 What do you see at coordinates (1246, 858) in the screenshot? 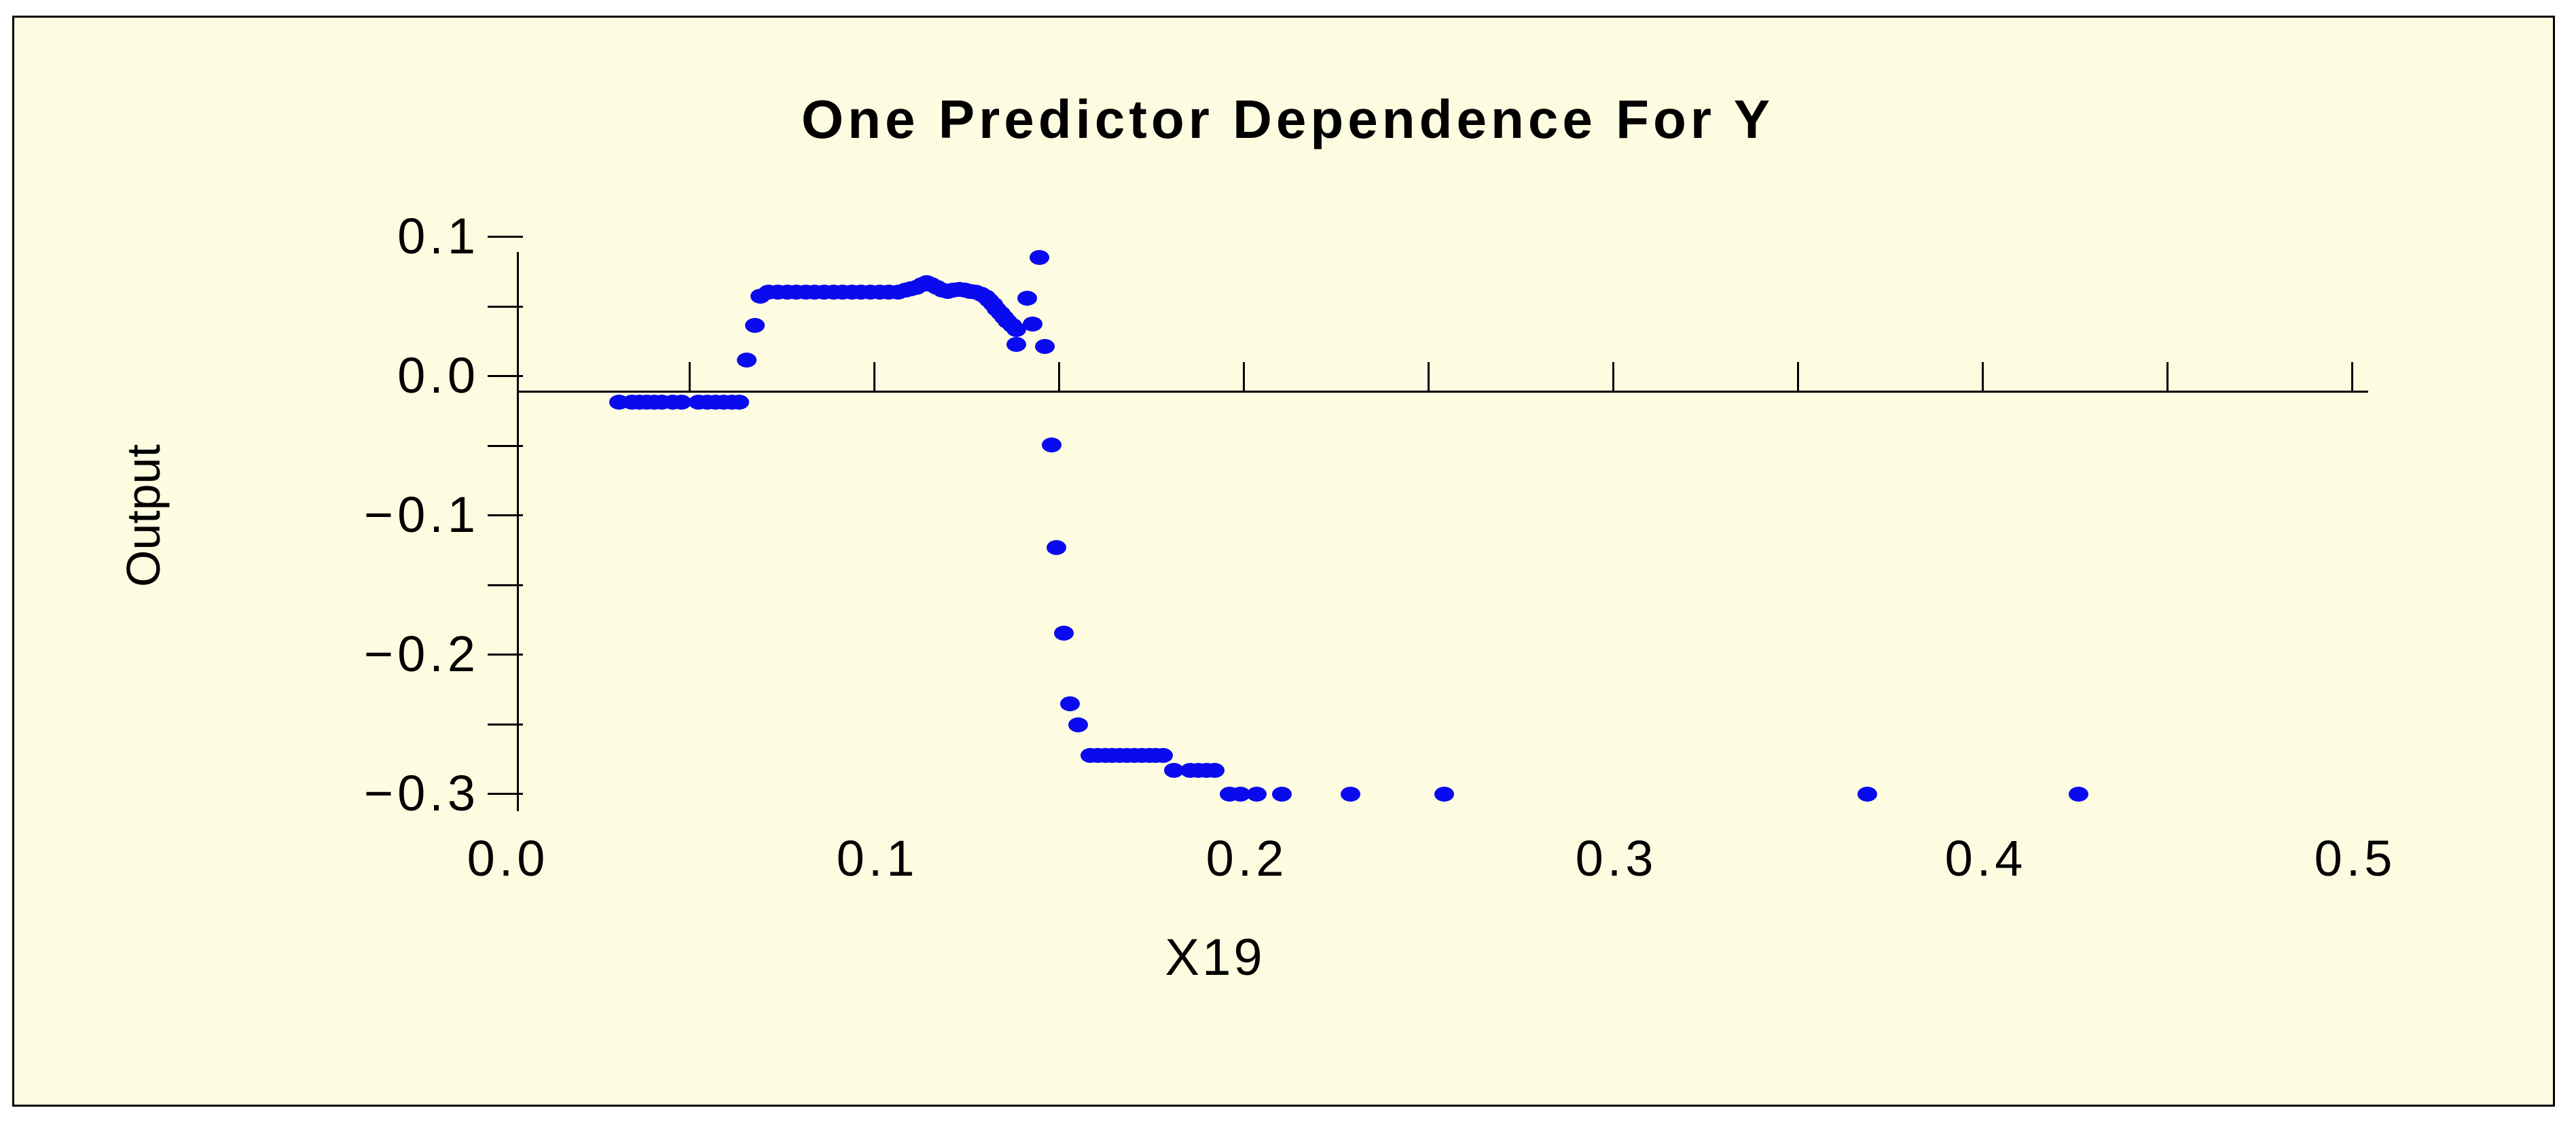
I see `x-tick-label: 0.2` at bounding box center [1246, 858].